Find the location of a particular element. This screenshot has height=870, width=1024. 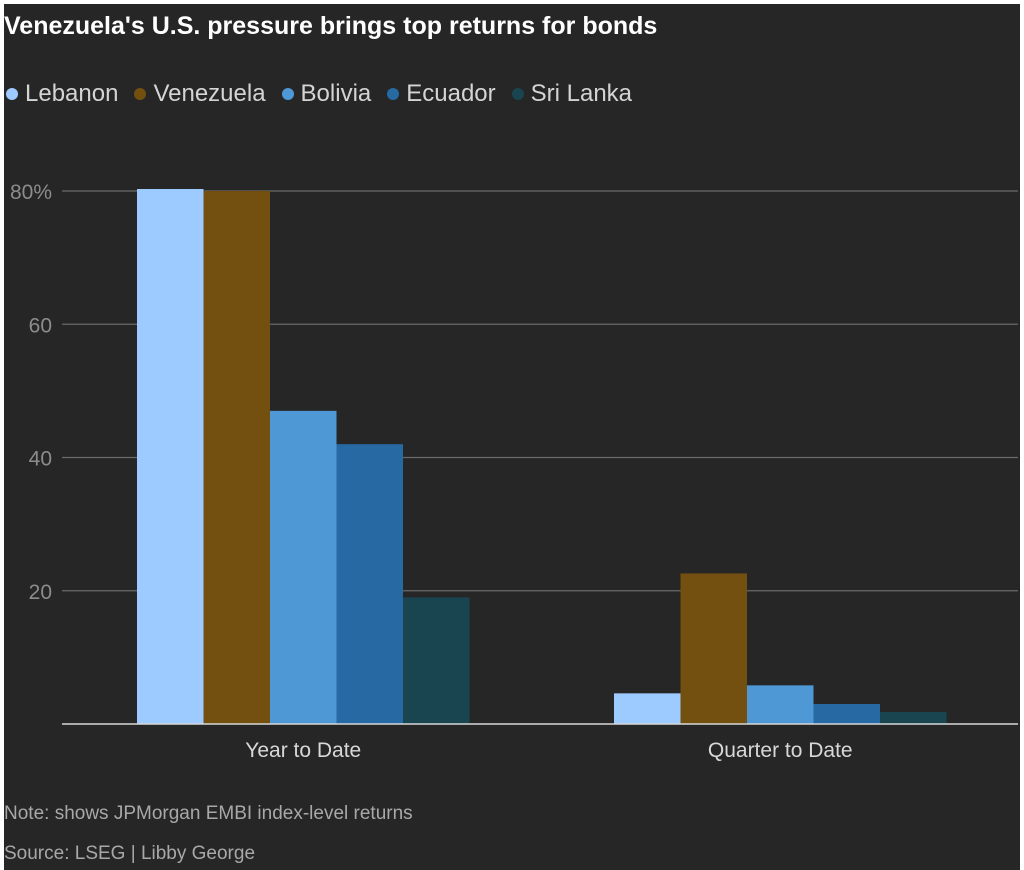

y-tick-label: 20 is located at coordinates (40, 592).